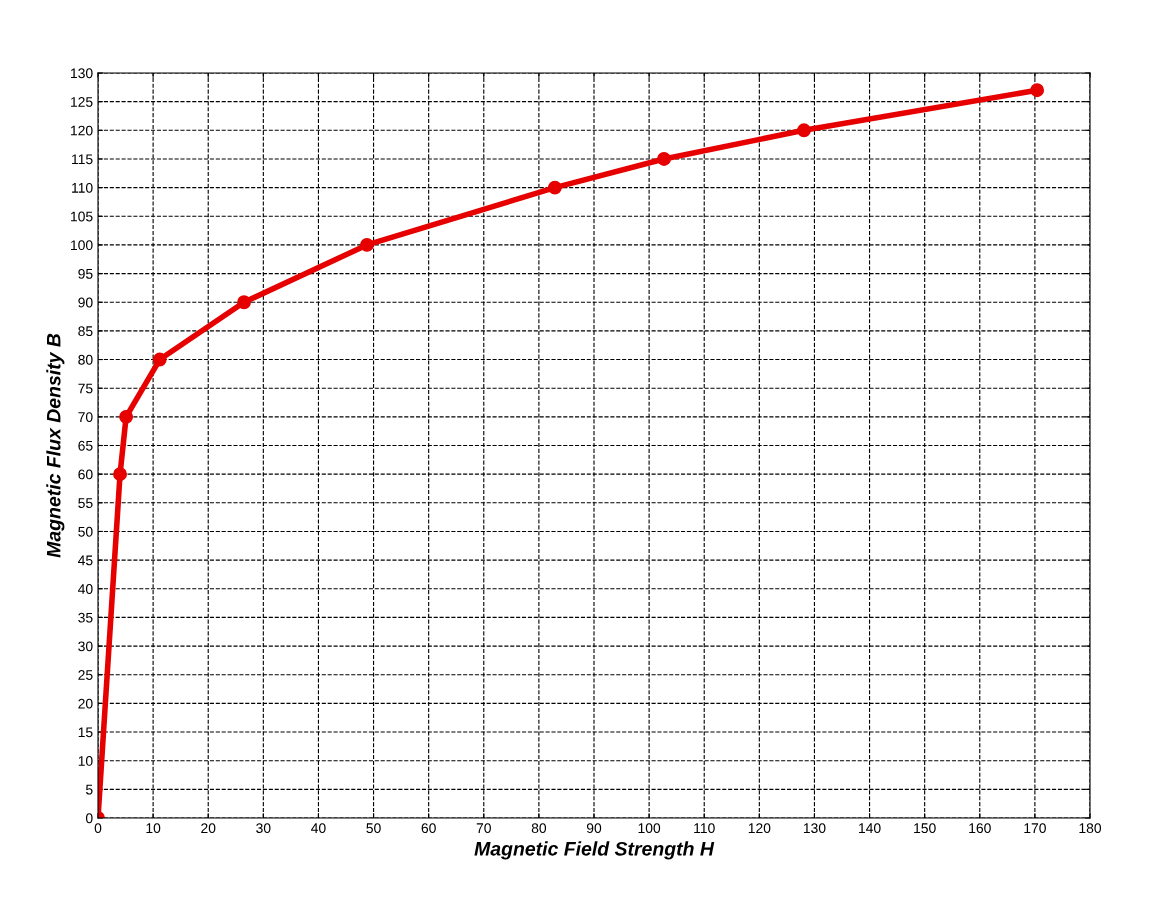 The height and width of the screenshot is (912, 1156). What do you see at coordinates (318, 828) in the screenshot?
I see `x-tick-label: 40` at bounding box center [318, 828].